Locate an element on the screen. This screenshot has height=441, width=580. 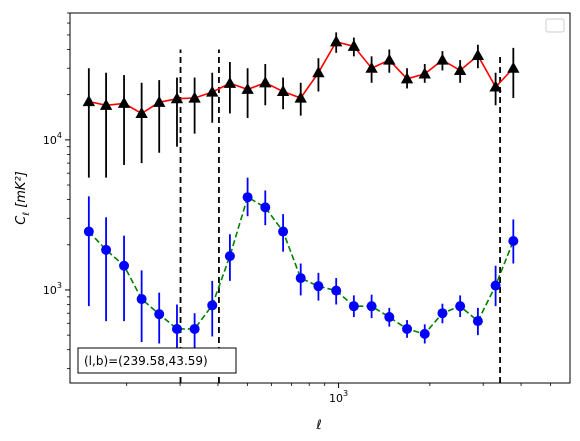
annotation-box is located at coordinates (157, 360).